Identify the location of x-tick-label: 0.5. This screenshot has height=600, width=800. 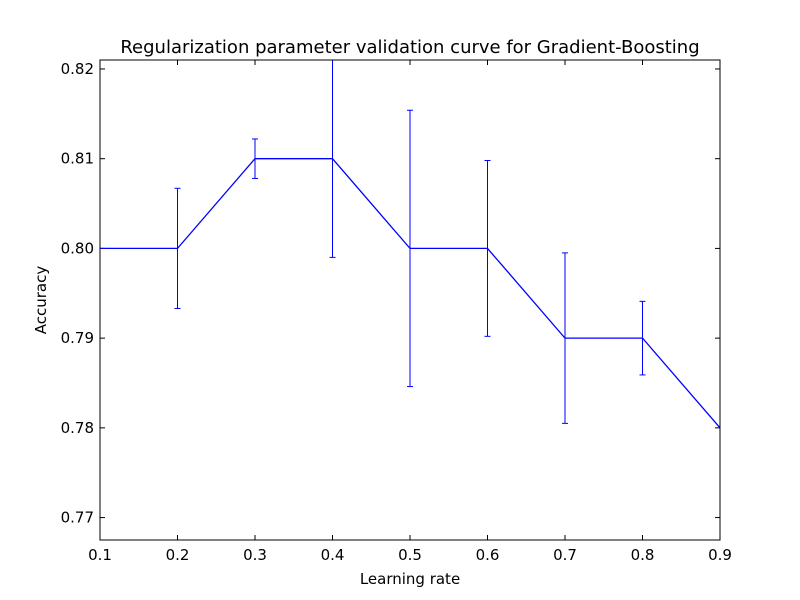
(410, 555).